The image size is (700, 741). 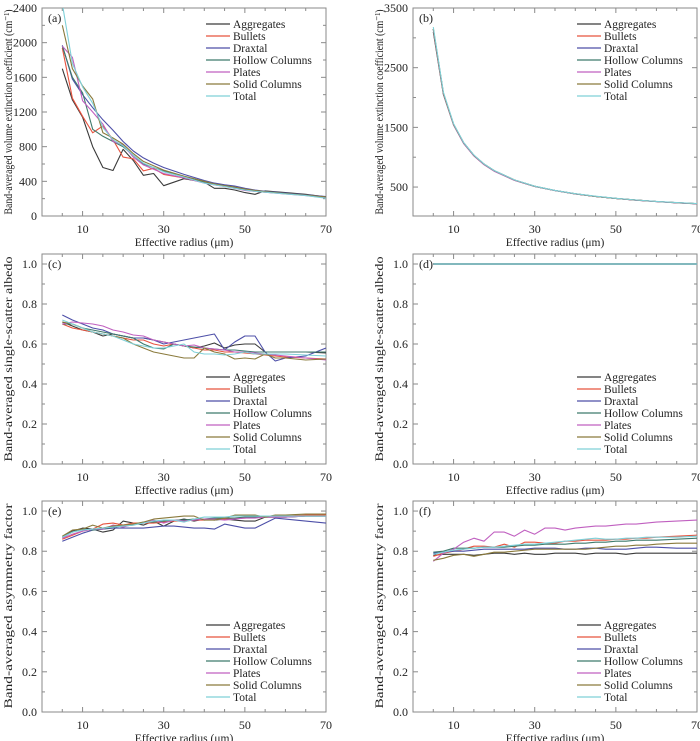 I want to click on y-tick-label: 0, so click(x=34, y=216).